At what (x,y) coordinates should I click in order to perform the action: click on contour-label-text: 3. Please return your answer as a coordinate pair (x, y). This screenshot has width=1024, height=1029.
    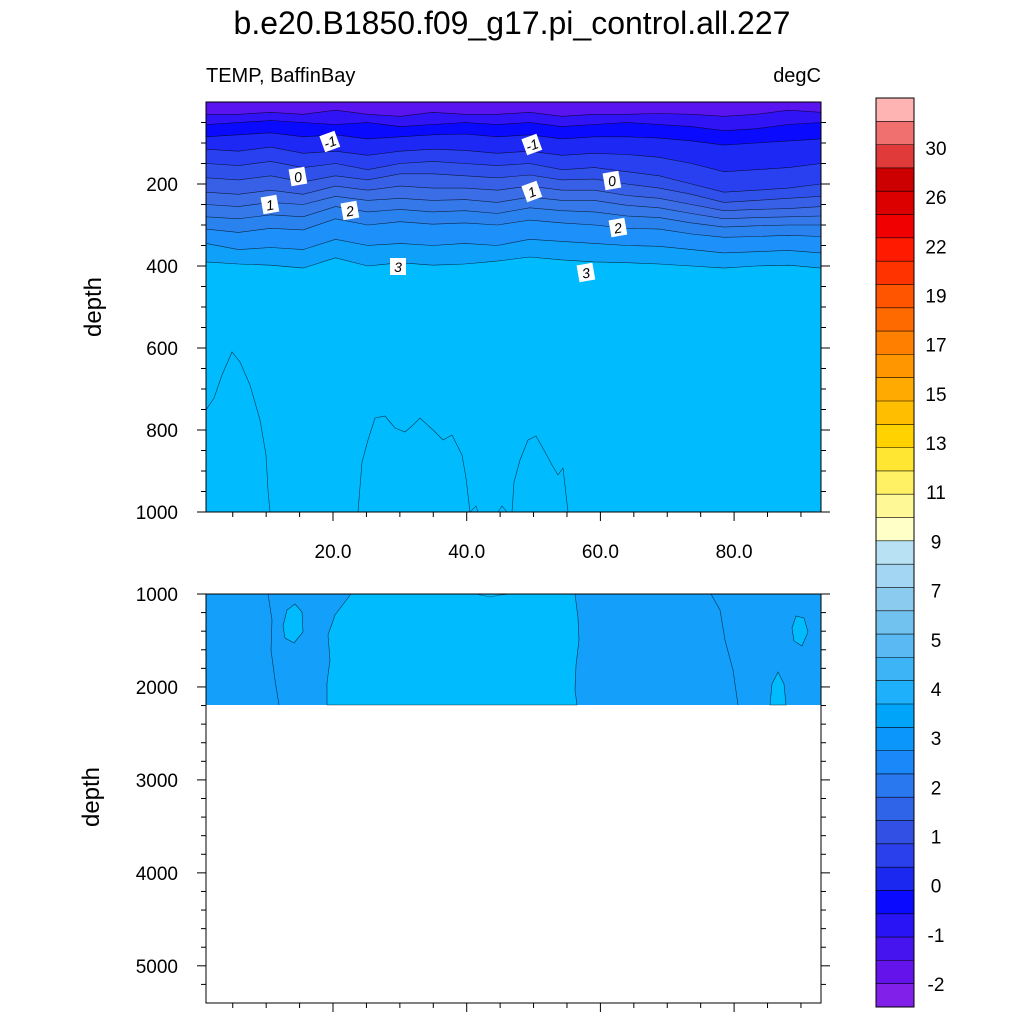
    Looking at the image, I should click on (398, 267).